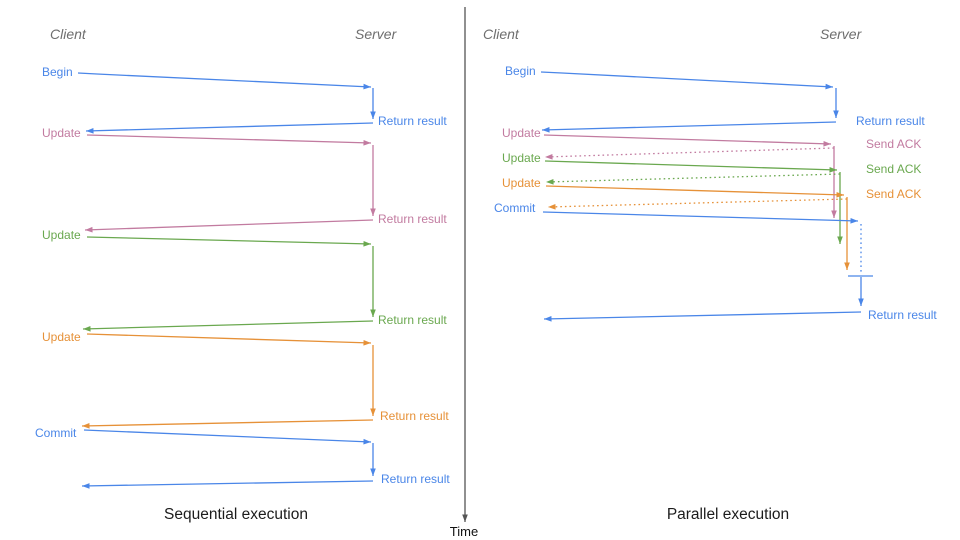  Describe the element at coordinates (521, 133) in the screenshot. I see `parallel-update1-label: Update` at that location.